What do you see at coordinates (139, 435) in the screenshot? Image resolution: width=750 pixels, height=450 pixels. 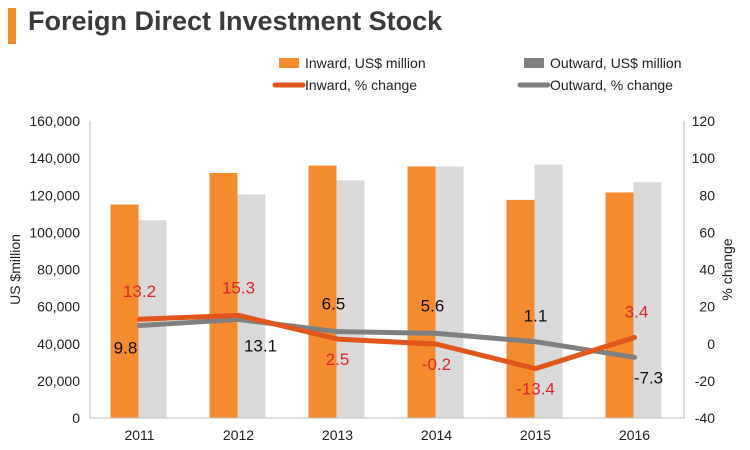 I see `x-tick-label: 2011` at bounding box center [139, 435].